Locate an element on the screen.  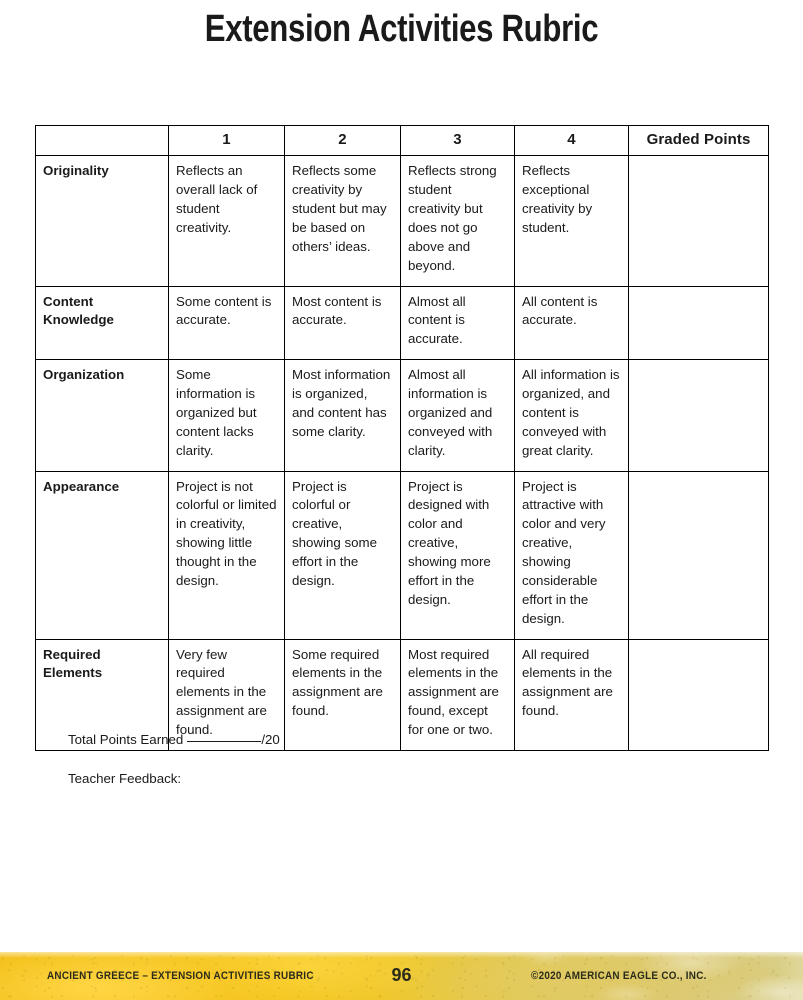
criterion-label: Organization is located at coordinates (102, 415).